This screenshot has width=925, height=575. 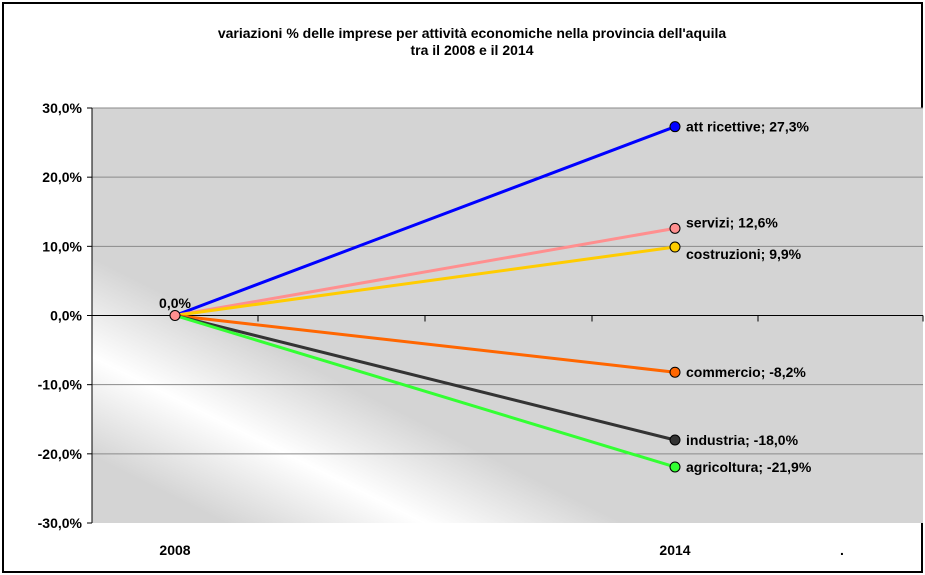 I want to click on y-tick-label: 0,0%, so click(x=66, y=316).